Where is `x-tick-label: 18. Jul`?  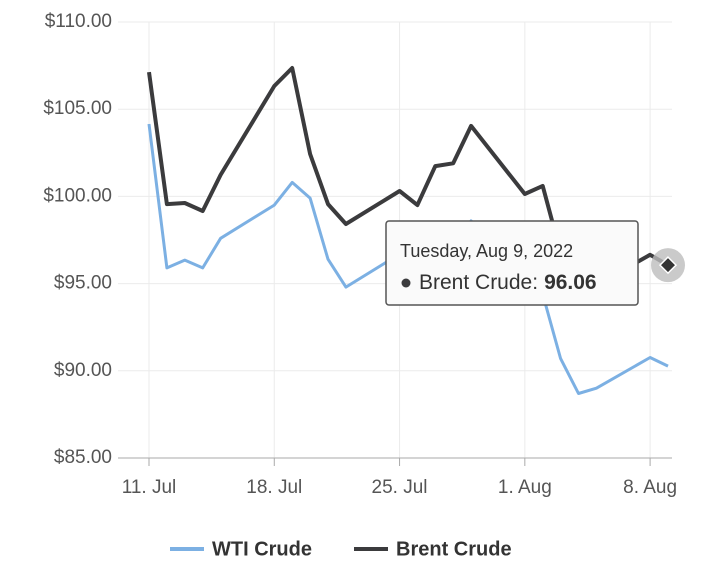 x-tick-label: 18. Jul is located at coordinates (274, 487).